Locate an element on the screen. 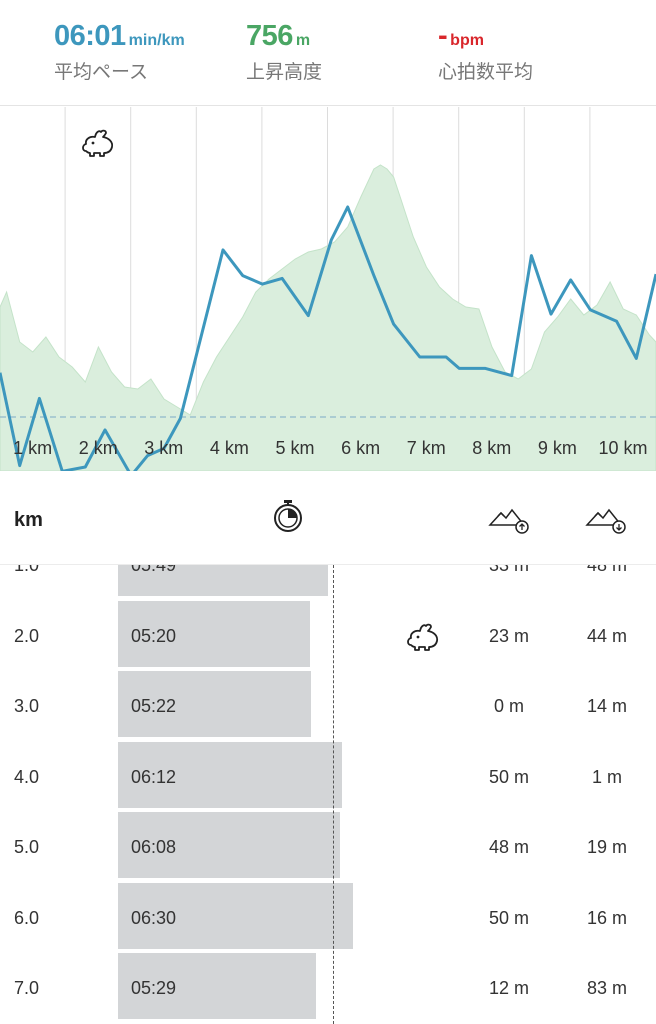  elevation-gain-stat: 756 m 上昇高度 is located at coordinates (284, 52).